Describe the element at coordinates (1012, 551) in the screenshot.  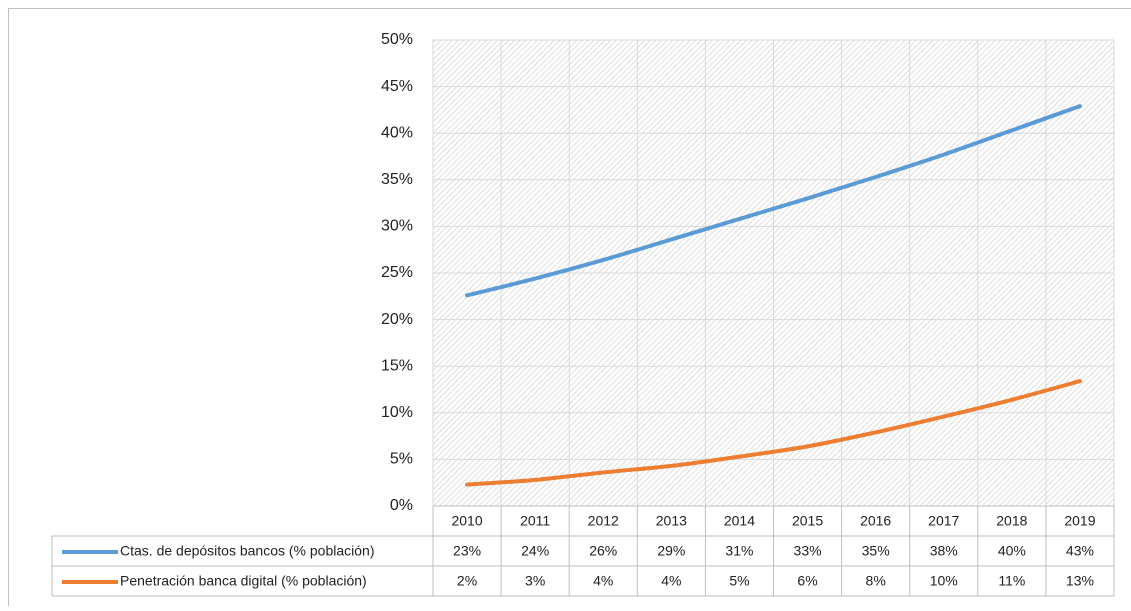
I see `data-label: 40%` at that location.